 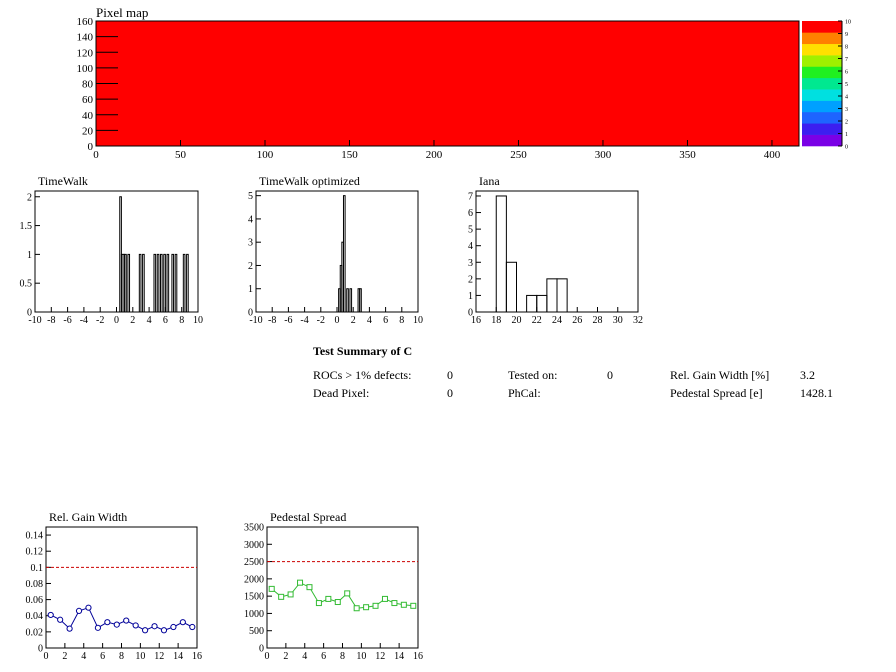 What do you see at coordinates (807, 375) in the screenshot?
I see `gain-width-value: 3.2` at bounding box center [807, 375].